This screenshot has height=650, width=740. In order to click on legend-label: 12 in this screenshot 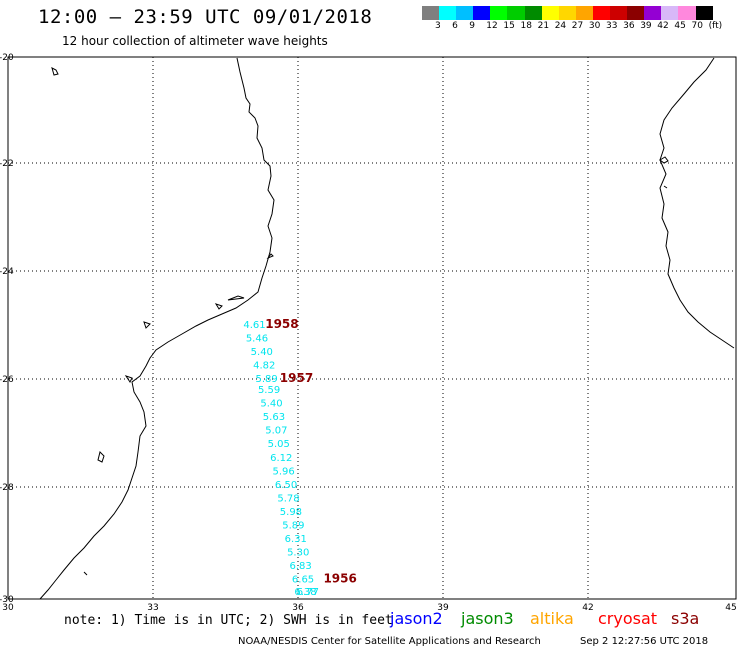, I will do `click(492, 26)`.